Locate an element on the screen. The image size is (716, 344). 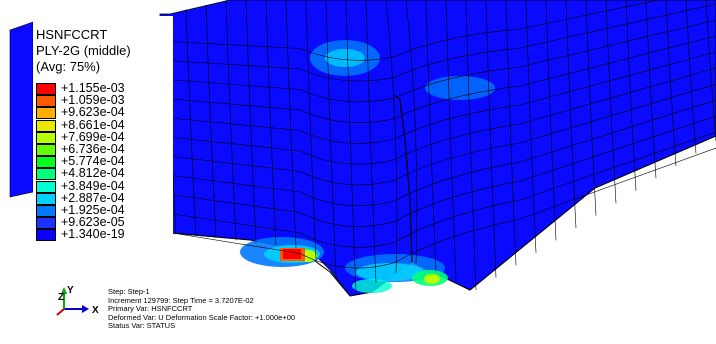
triad-z-label: Z is located at coordinates (61, 297).